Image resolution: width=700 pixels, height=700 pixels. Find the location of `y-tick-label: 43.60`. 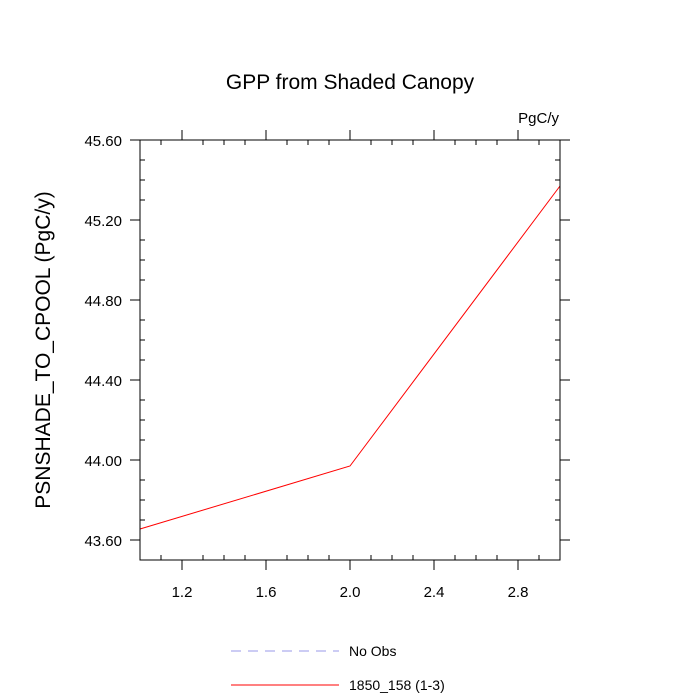

y-tick-label: 43.60 is located at coordinates (103, 541).